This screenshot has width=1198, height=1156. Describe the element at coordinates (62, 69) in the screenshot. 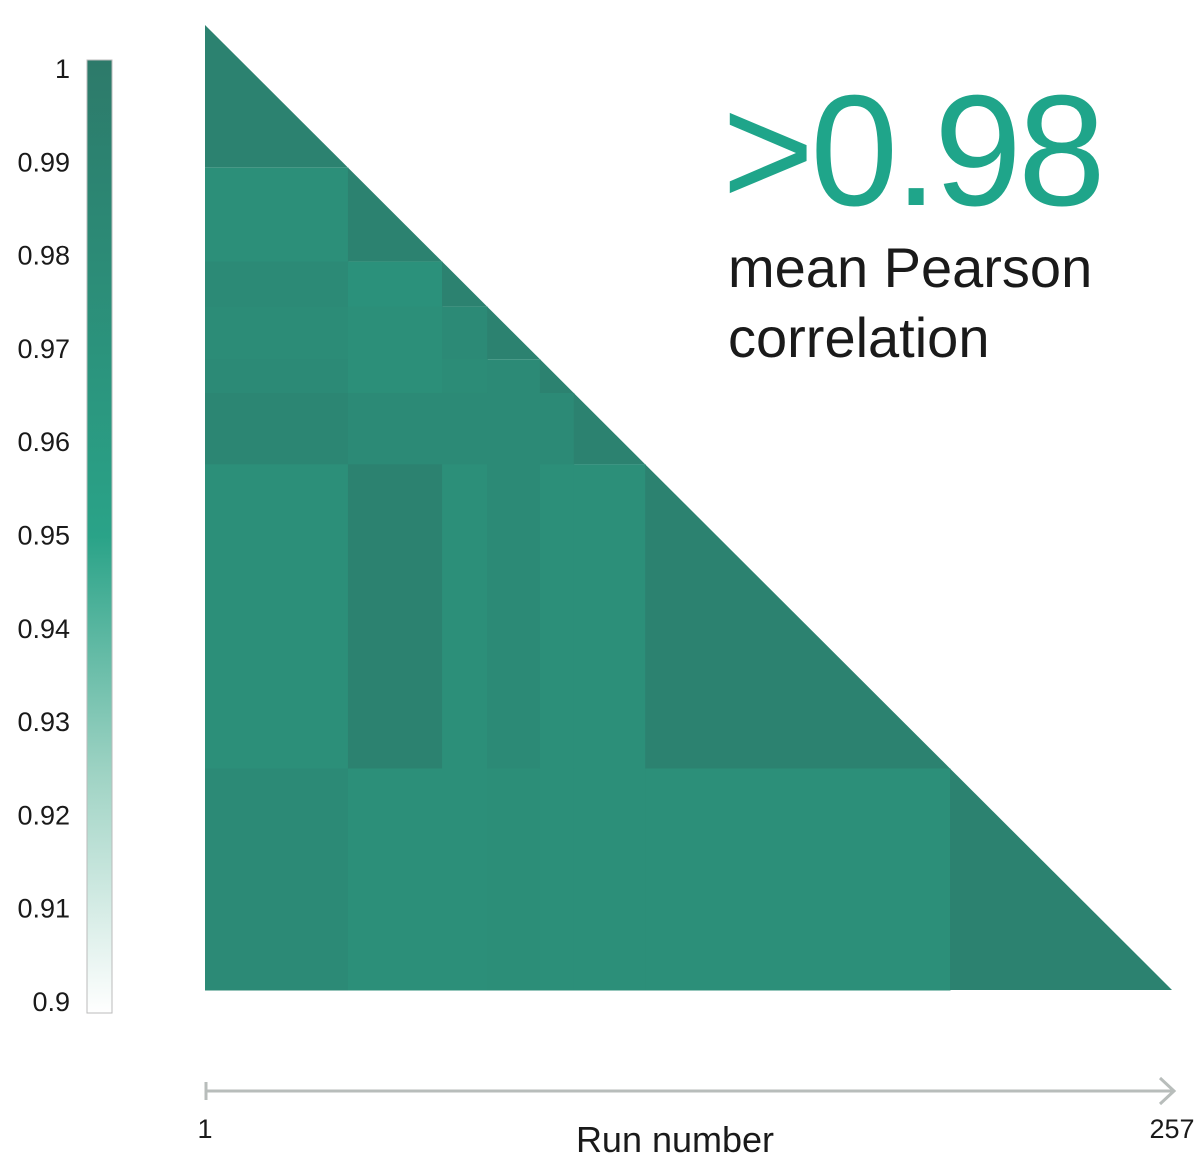

I see `colorbar-tick-label: 1` at that location.